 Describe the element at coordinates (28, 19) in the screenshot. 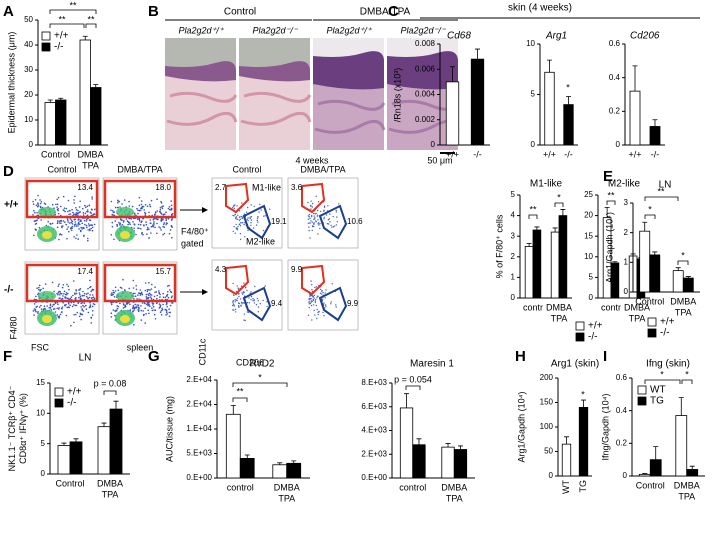

I see `y-tick-label: 50` at that location.